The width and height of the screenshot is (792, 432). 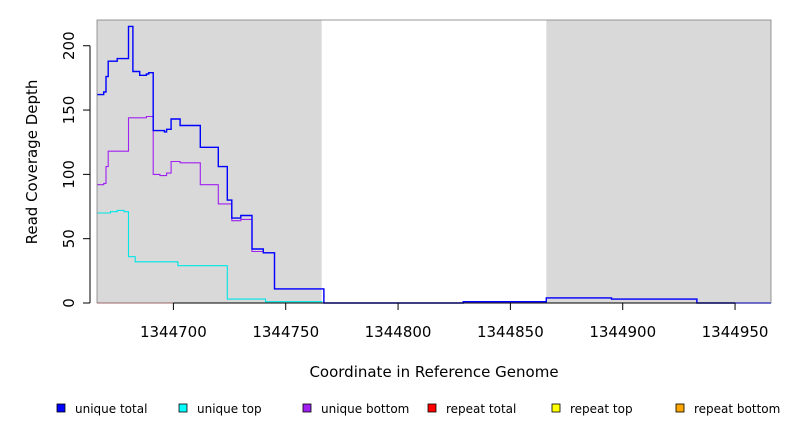 I want to click on y-tick-label: 0, so click(x=69, y=303).